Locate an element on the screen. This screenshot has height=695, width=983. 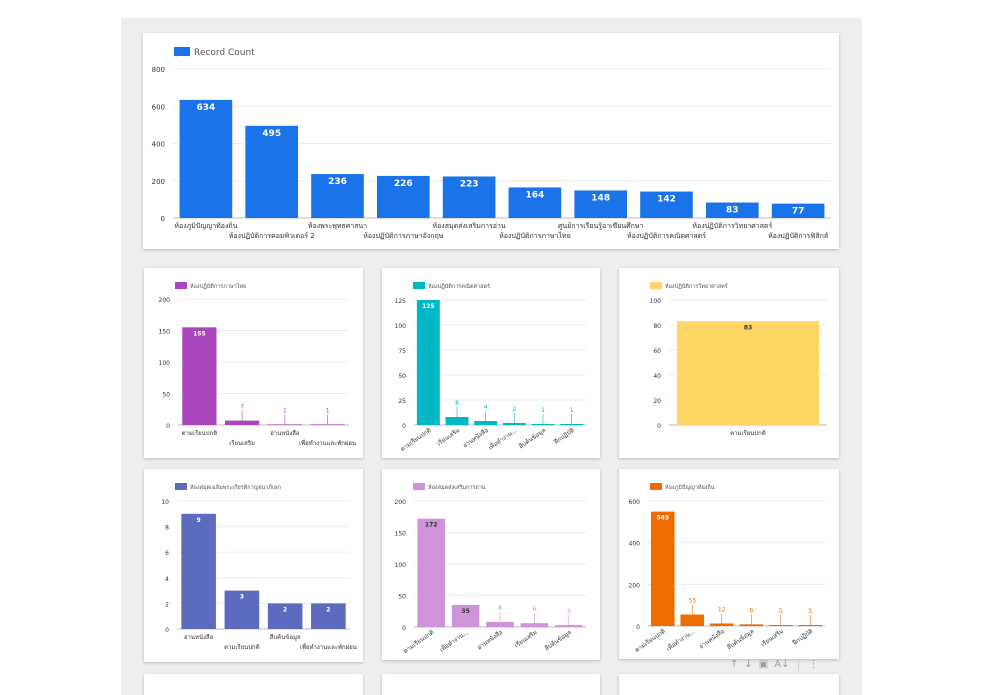
y-tick-label: 50 is located at coordinates (166, 395).